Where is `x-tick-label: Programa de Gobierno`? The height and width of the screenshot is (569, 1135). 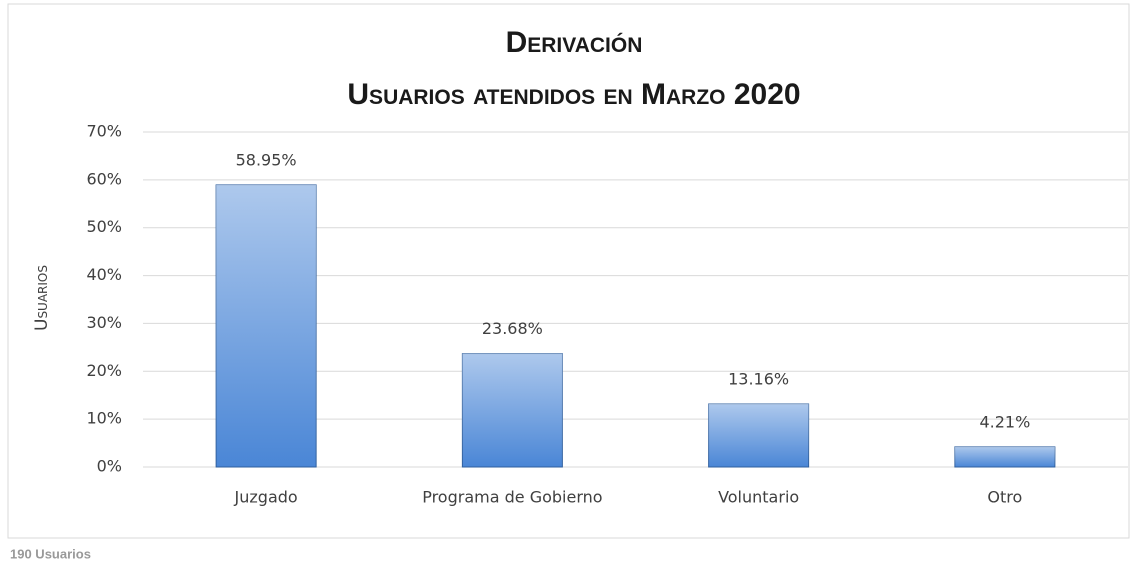
x-tick-label: Programa de Gobierno is located at coordinates (512, 497).